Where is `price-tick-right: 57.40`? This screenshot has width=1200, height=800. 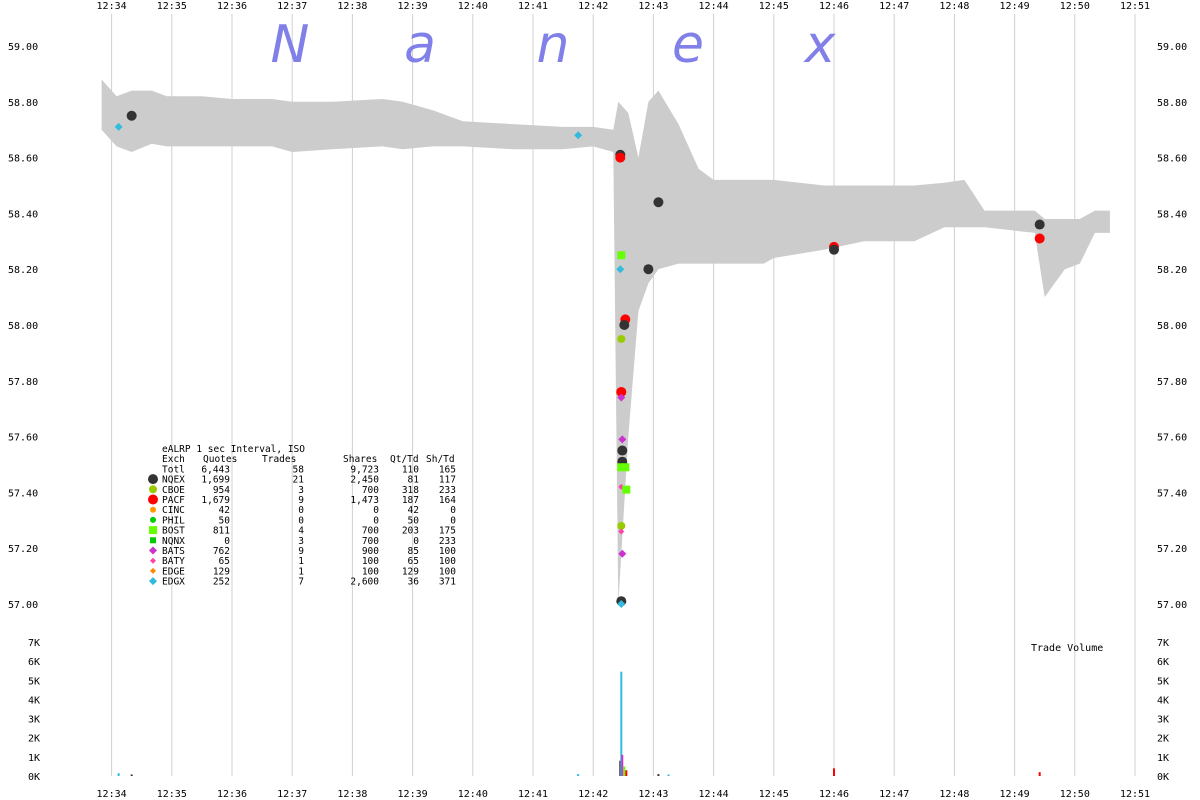 price-tick-right: 57.40 is located at coordinates (1172, 493).